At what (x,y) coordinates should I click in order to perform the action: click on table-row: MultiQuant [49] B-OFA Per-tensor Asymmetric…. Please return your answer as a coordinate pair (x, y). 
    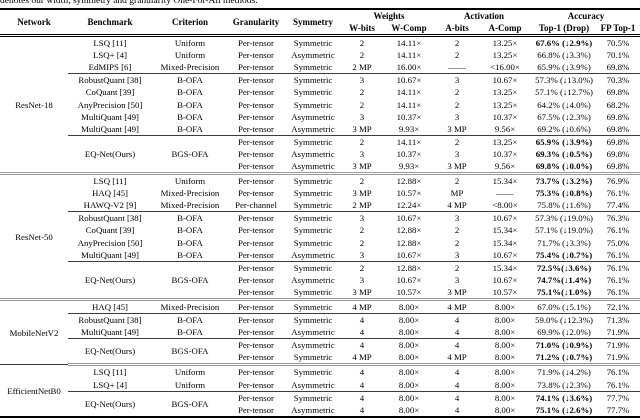
    Looking at the image, I should click on (320, 129).